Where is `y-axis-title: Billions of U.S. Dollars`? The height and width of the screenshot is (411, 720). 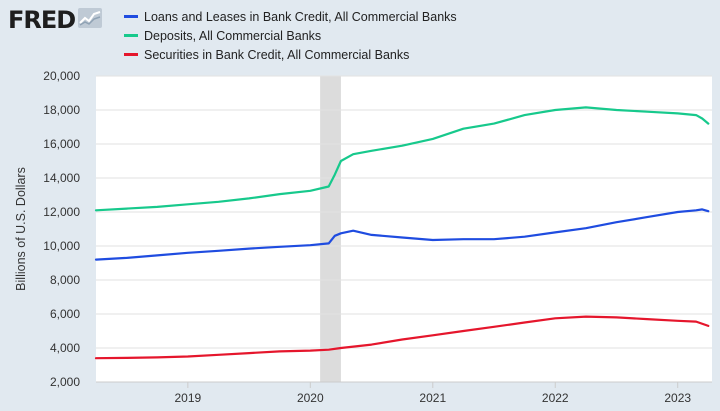
y-axis-title: Billions of U.S. Dollars is located at coordinates (21, 229).